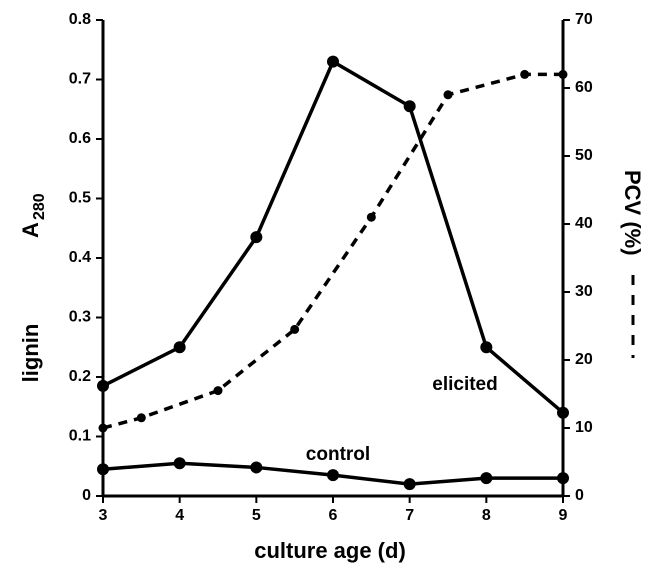  What do you see at coordinates (30, 230) in the screenshot?
I see `y-label-measure: A` at bounding box center [30, 230].